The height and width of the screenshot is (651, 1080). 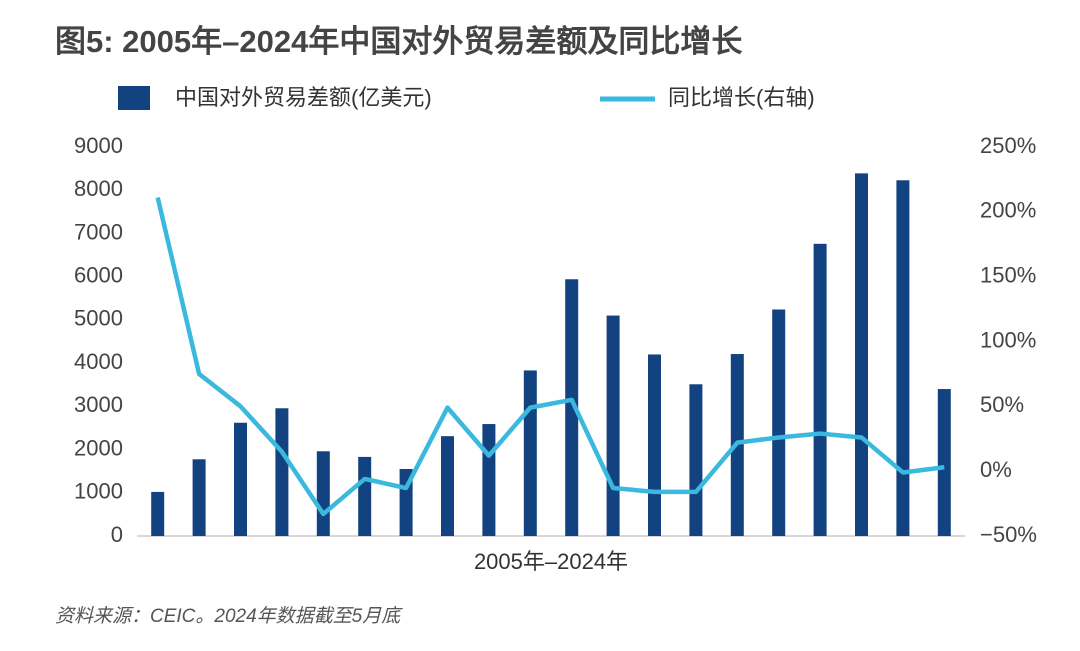 I want to click on y-tick-label: 3000, so click(x=98, y=404).